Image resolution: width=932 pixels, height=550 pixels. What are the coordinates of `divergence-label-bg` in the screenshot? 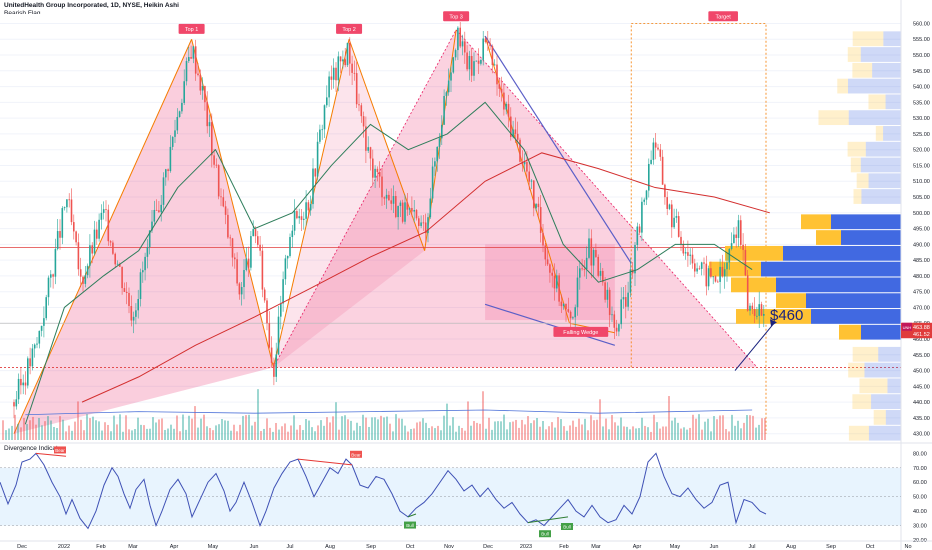 It's located at (60, 450).